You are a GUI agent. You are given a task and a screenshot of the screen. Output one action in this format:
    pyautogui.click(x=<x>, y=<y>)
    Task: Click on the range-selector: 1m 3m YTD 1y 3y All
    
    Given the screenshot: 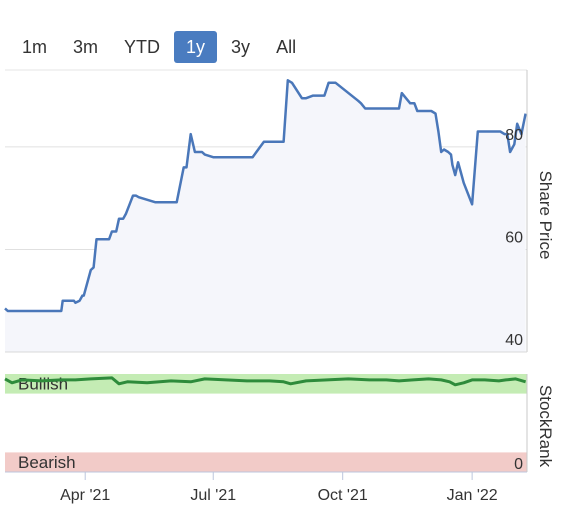 What is the action you would take?
    pyautogui.click(x=160, y=47)
    